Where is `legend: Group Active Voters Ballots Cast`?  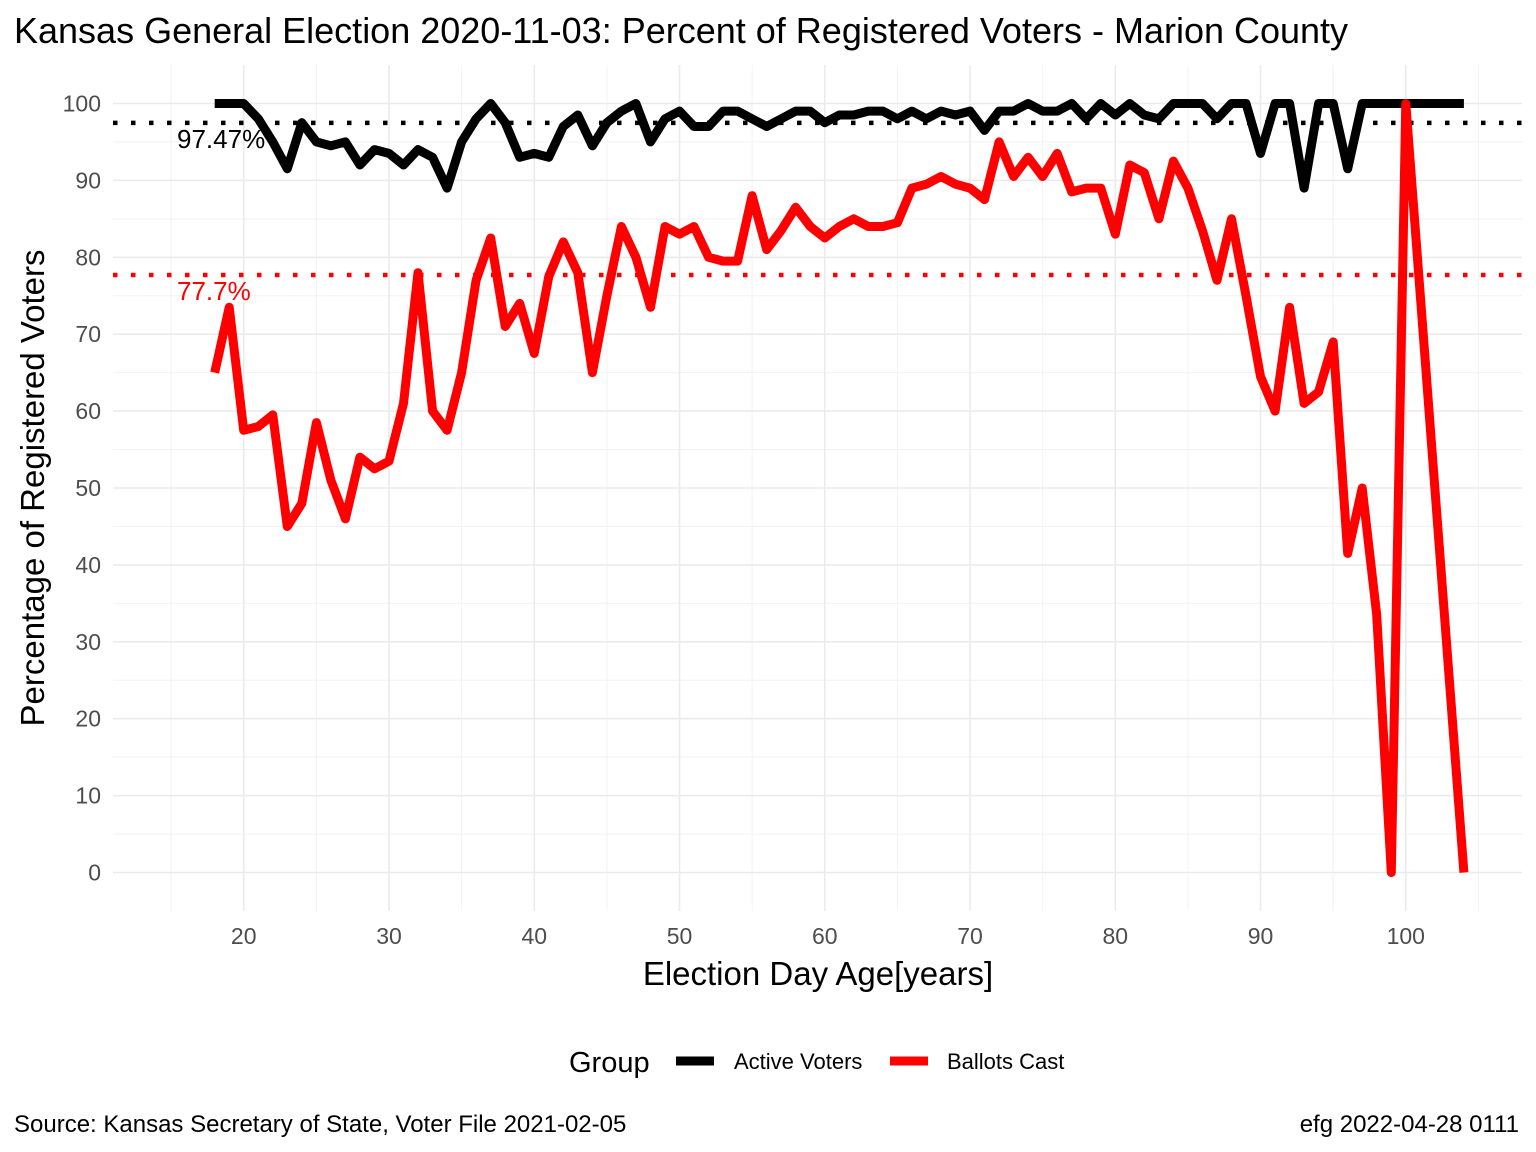
legend: Group Active Voters Ballots Cast is located at coordinates (816, 1063).